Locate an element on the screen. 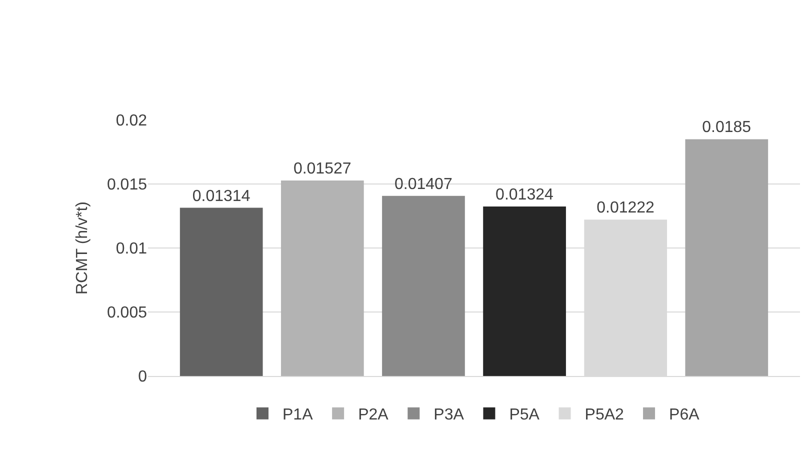 Image resolution: width=811 pixels, height=461 pixels. y-axis-title: RCMT (h/v*t) is located at coordinates (82, 248).